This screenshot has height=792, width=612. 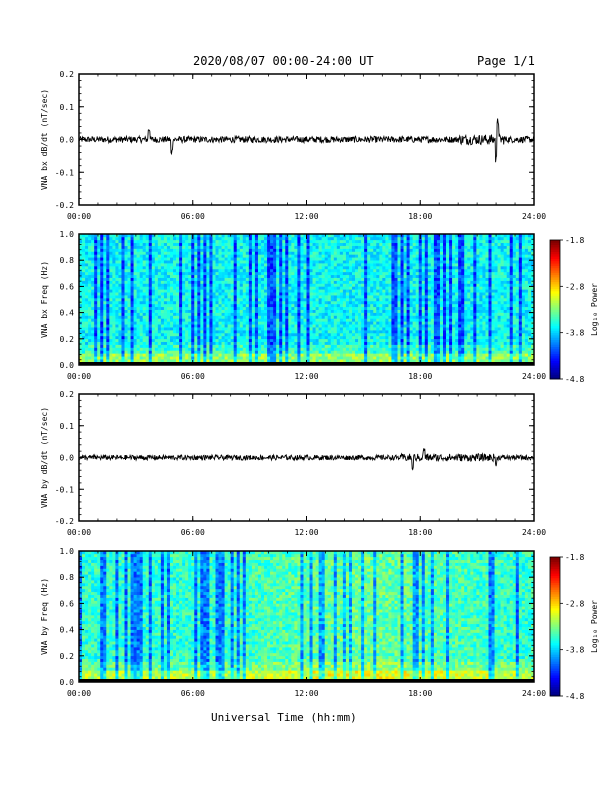 What do you see at coordinates (67, 107) in the screenshot?
I see `y-tick-label: 0.1` at bounding box center [67, 107].